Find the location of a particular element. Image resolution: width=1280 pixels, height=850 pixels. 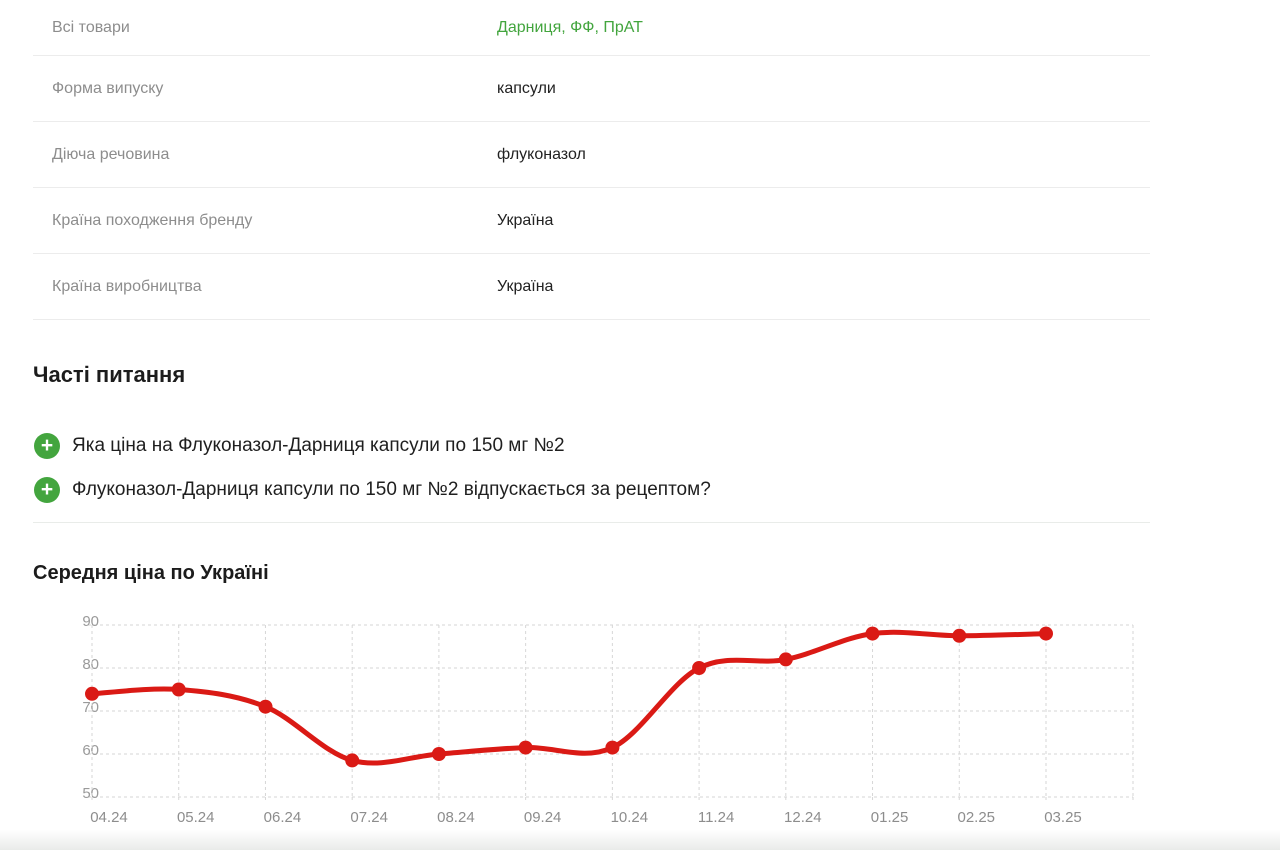

svg-text: 08.24 is located at coordinates (456, 817).